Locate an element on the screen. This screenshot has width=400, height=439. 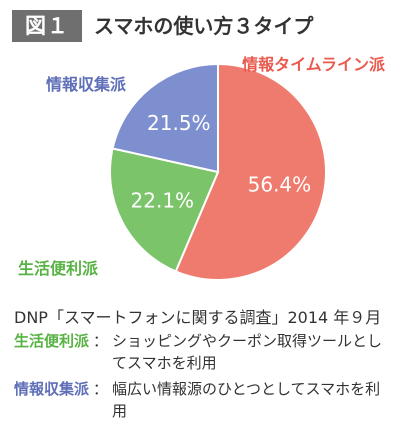
figure-title: スマホの使い方３タイプ is located at coordinates (204, 26).